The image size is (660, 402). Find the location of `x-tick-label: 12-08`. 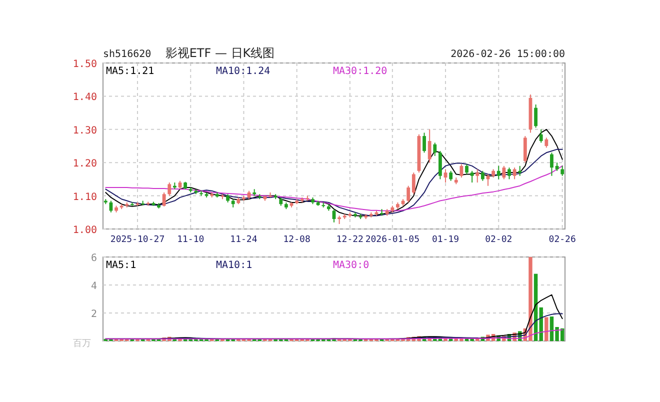

x-tick-label: 12-08 is located at coordinates (296, 240).